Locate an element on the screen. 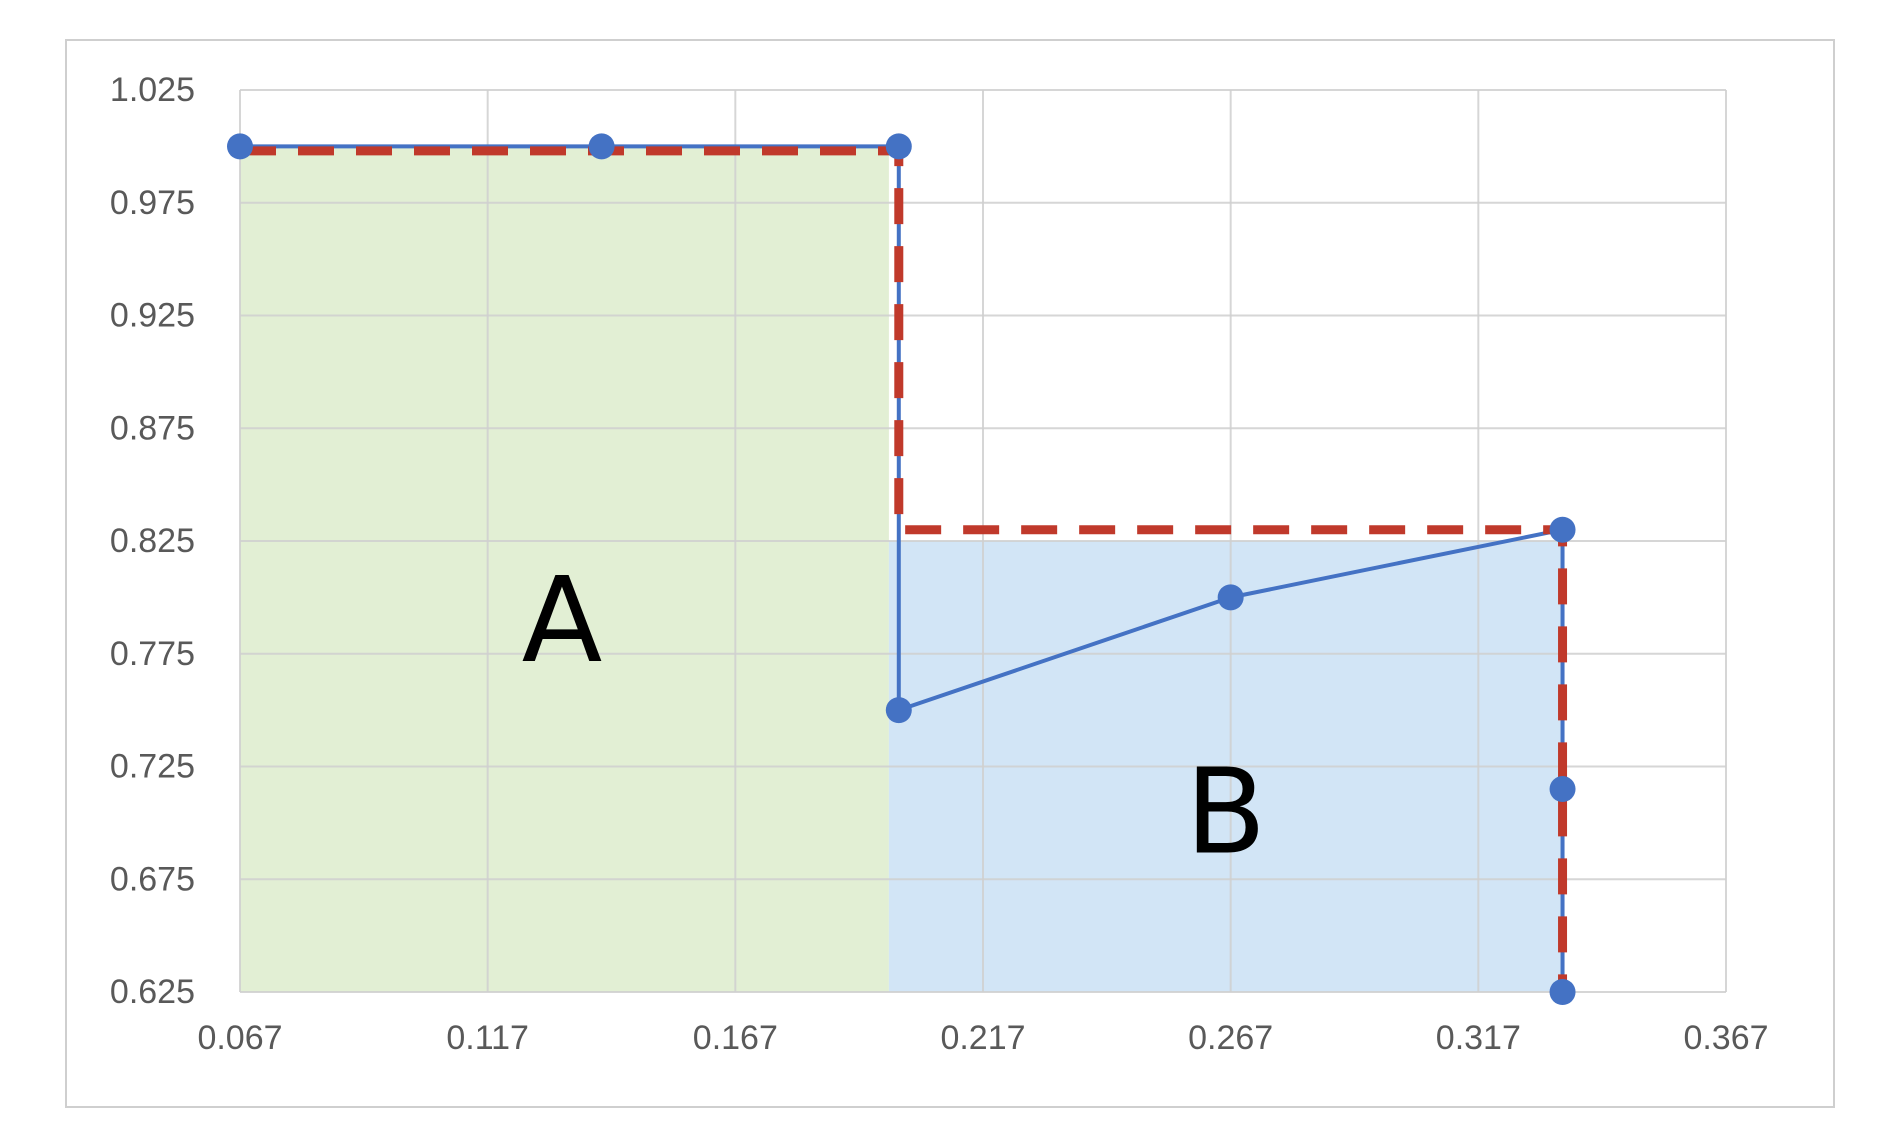 The width and height of the screenshot is (1882, 1134). x-tick-label: 0.167 is located at coordinates (735, 1038).